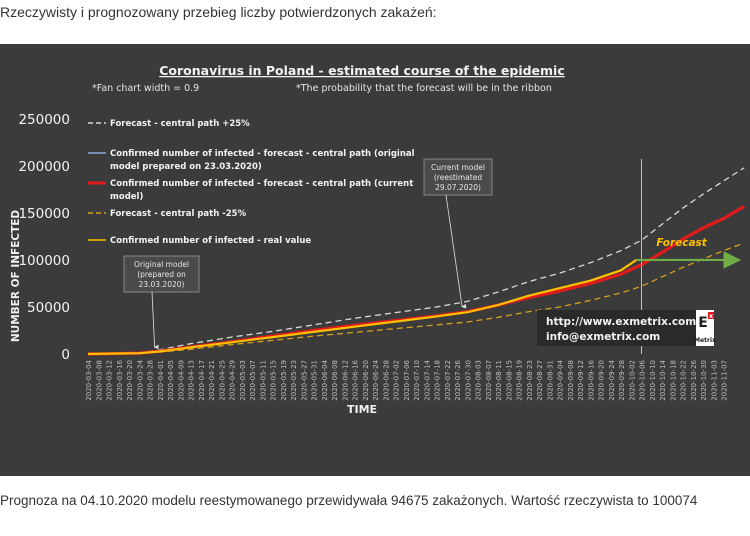 This screenshot has width=750, height=536. What do you see at coordinates (622, 380) in the screenshot?
I see `x-tick-label: 2020-09-28` at bounding box center [622, 380].